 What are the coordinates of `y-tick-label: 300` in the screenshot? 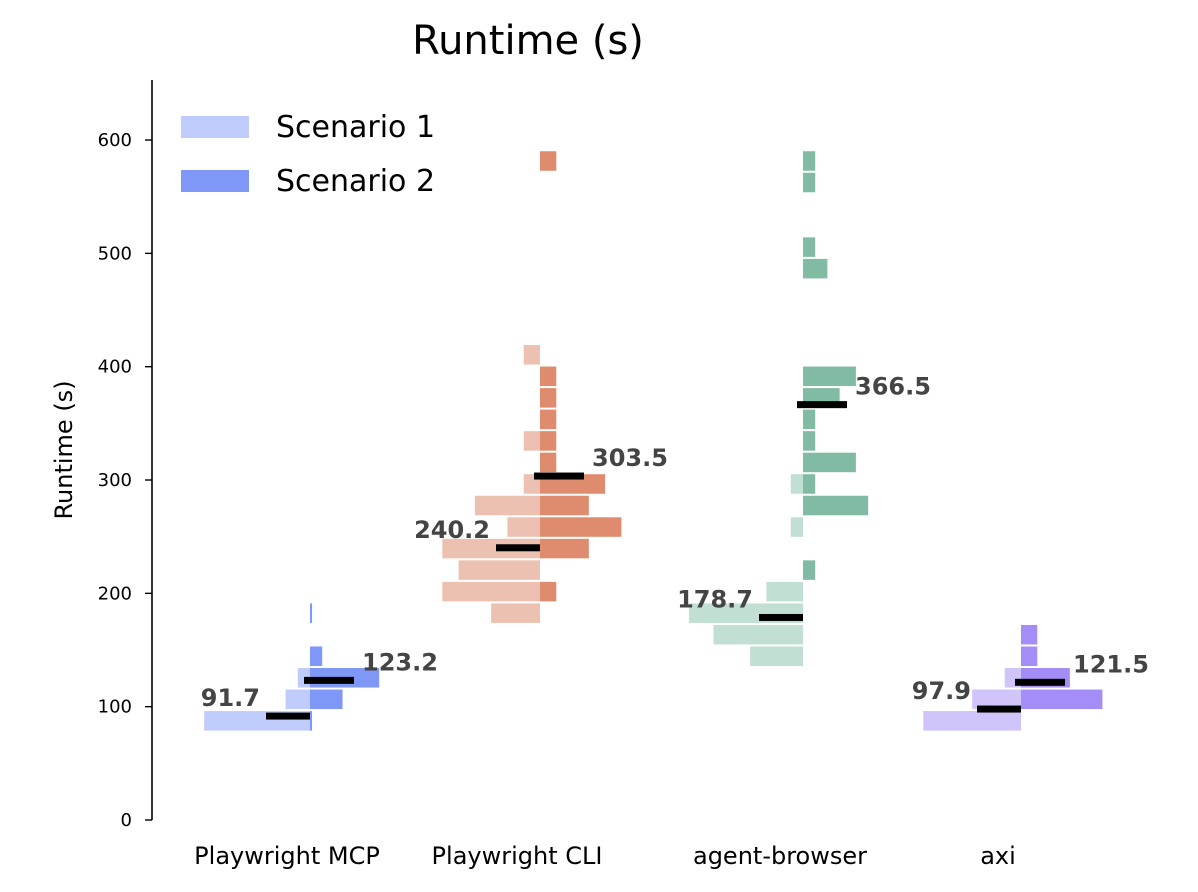 It's located at (115, 480).